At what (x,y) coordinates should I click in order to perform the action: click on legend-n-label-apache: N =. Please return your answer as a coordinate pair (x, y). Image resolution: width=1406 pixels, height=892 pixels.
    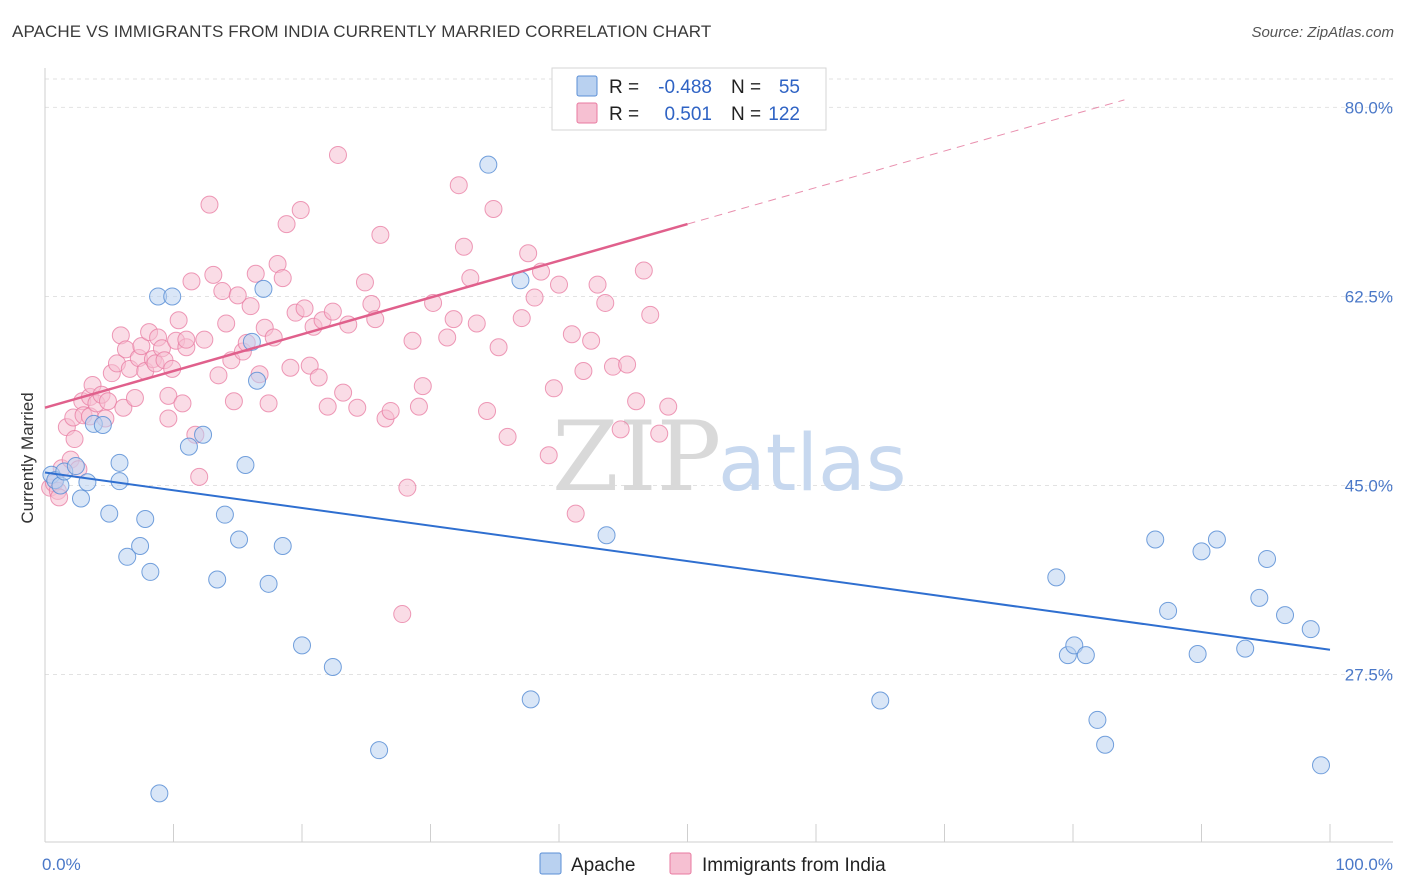
    Looking at the image, I should click on (746, 87).